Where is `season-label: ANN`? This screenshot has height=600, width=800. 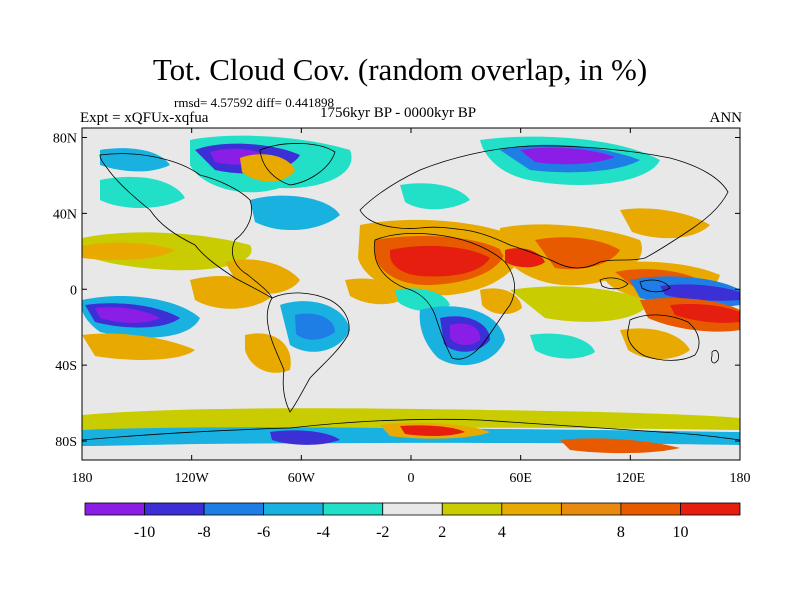
season-label: ANN is located at coordinates (726, 118).